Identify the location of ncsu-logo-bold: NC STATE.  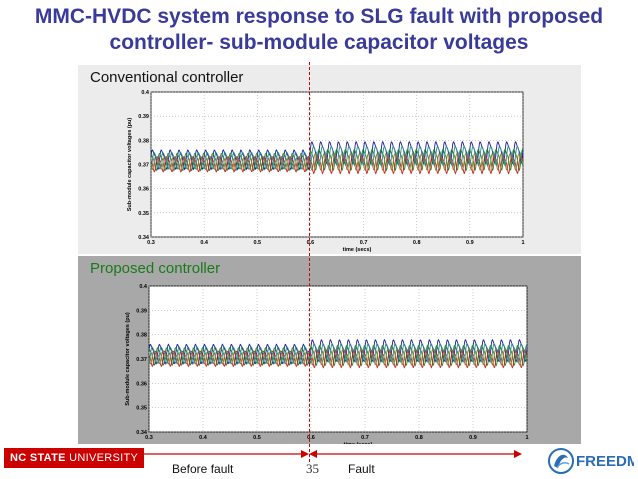
(38, 458).